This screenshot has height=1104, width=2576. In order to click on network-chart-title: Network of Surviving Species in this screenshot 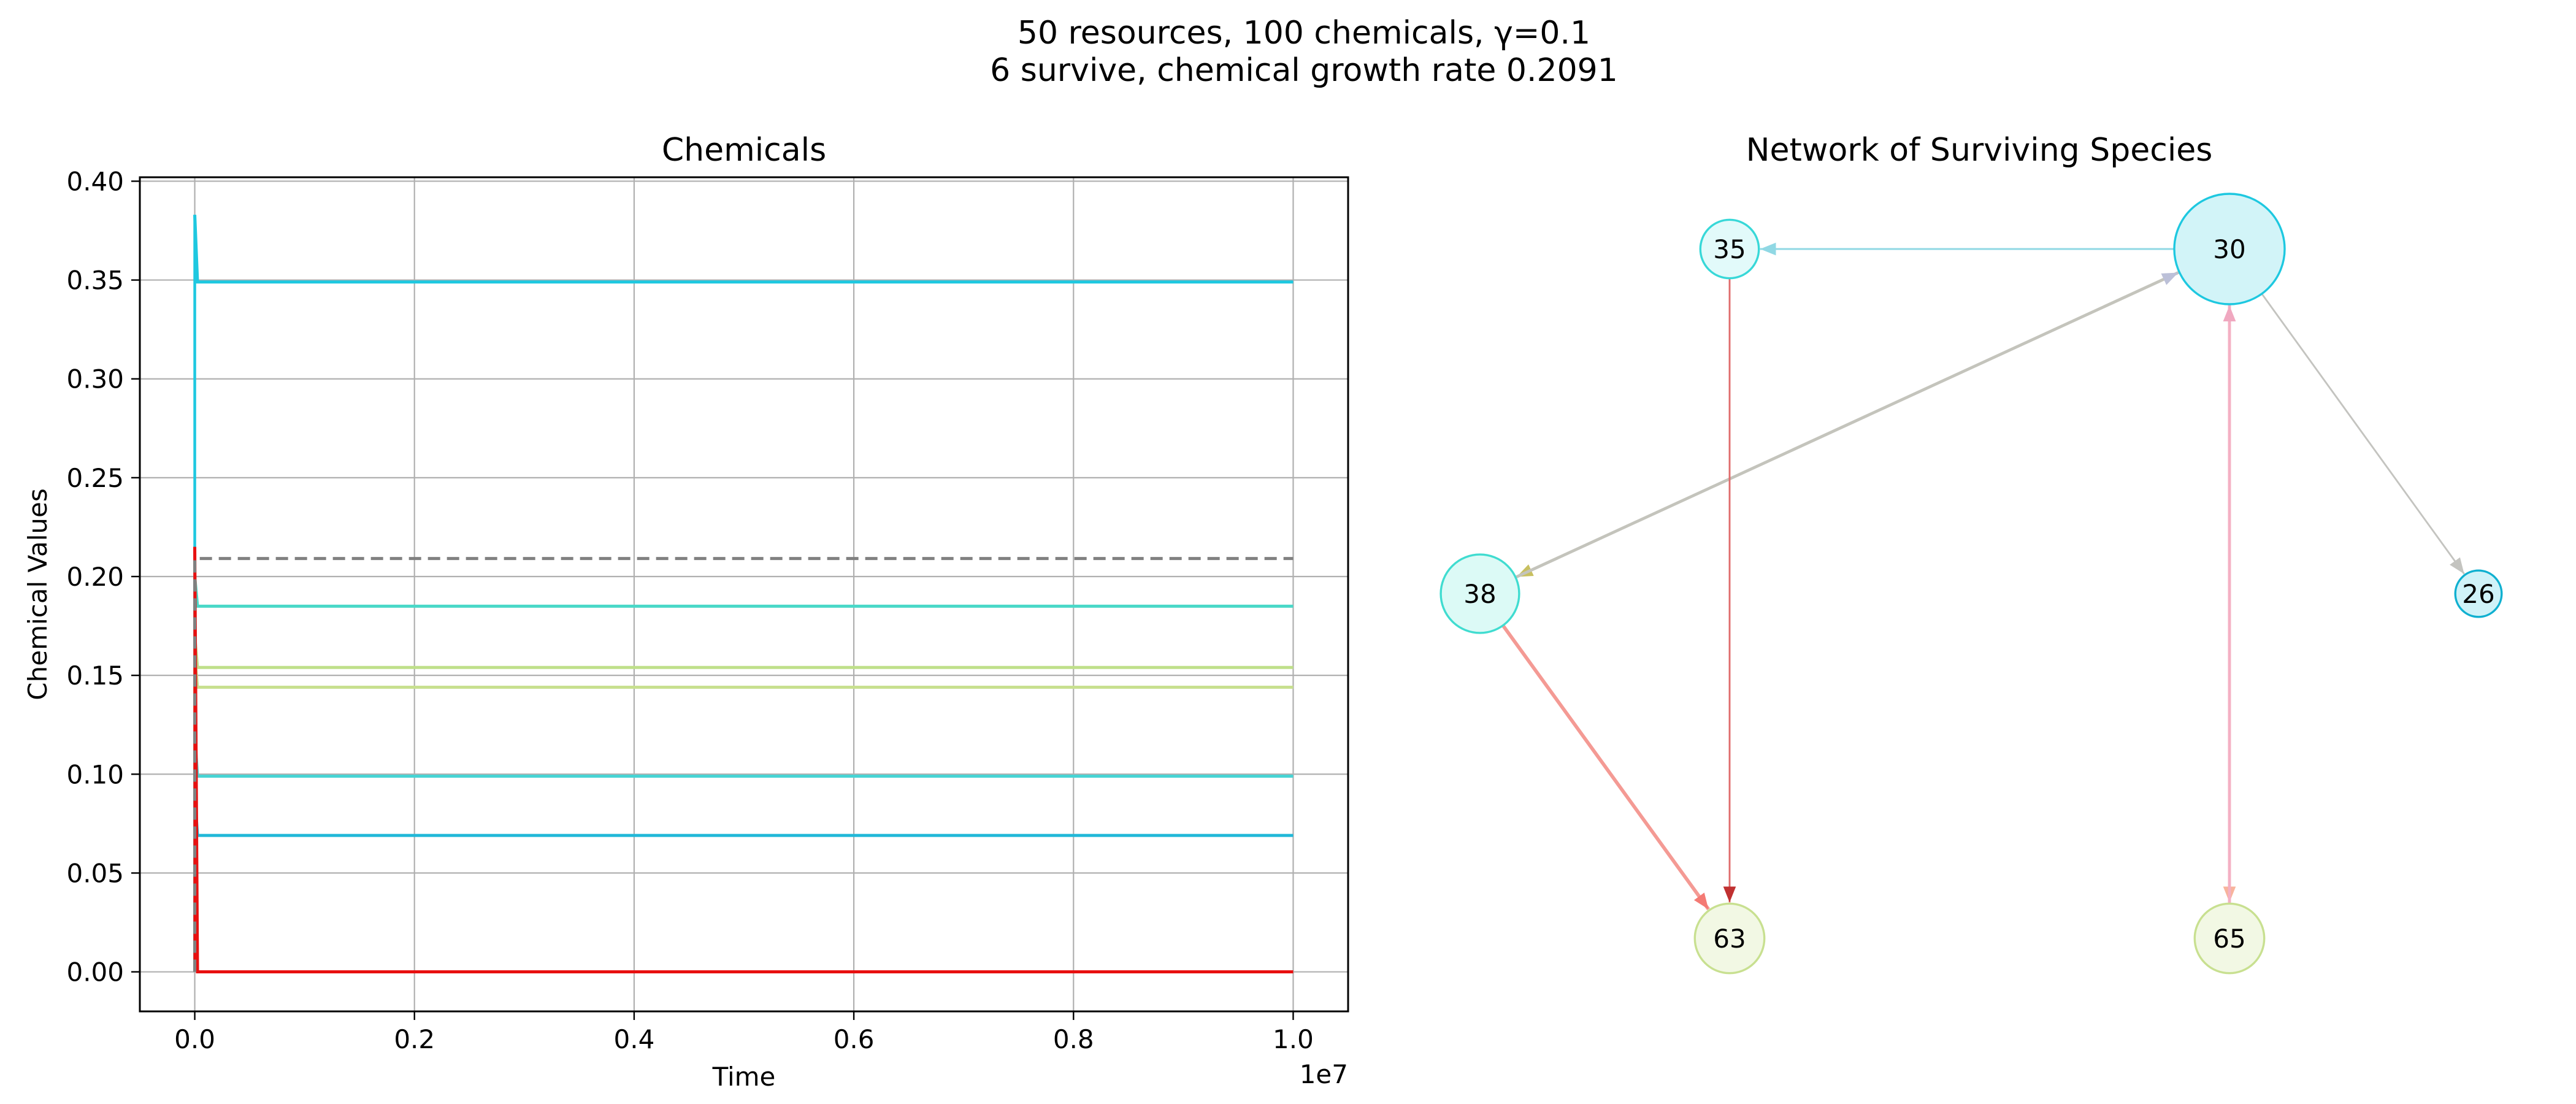, I will do `click(1979, 150)`.